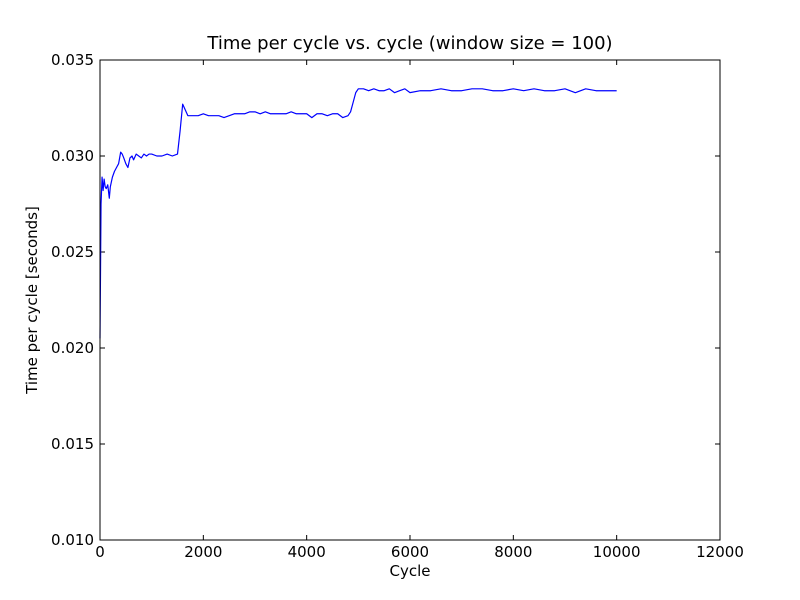 This screenshot has height=600, width=800. Describe the element at coordinates (307, 552) in the screenshot. I see `x-tick-label: 4000` at that location.